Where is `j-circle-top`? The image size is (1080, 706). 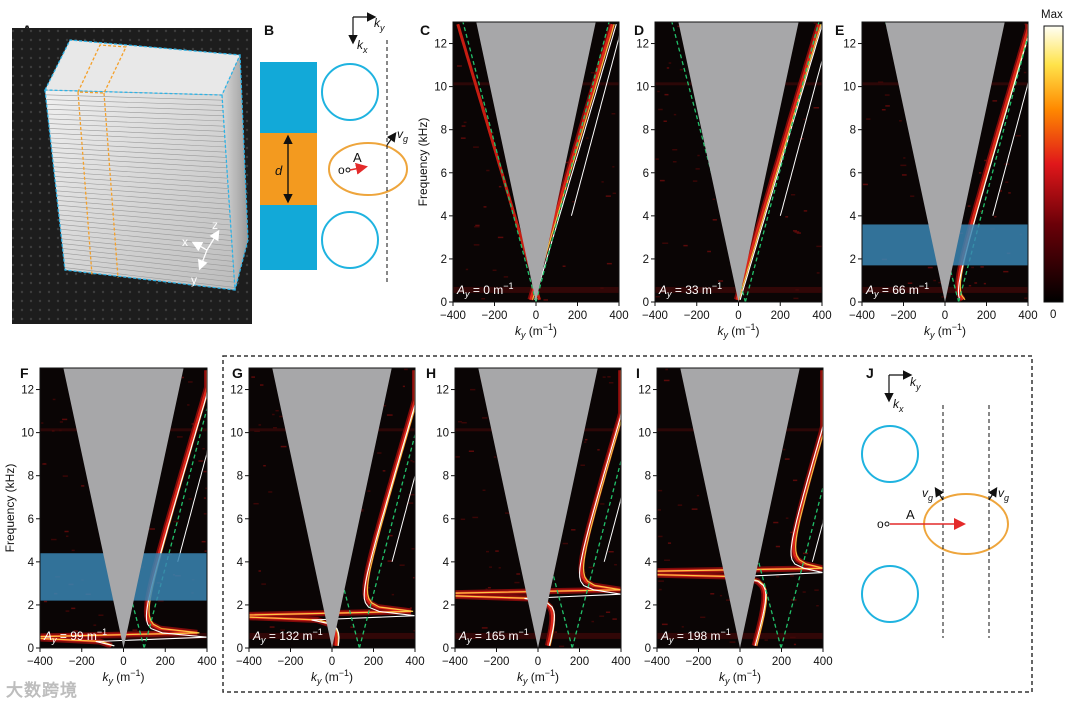 j-circle-top is located at coordinates (890, 454).